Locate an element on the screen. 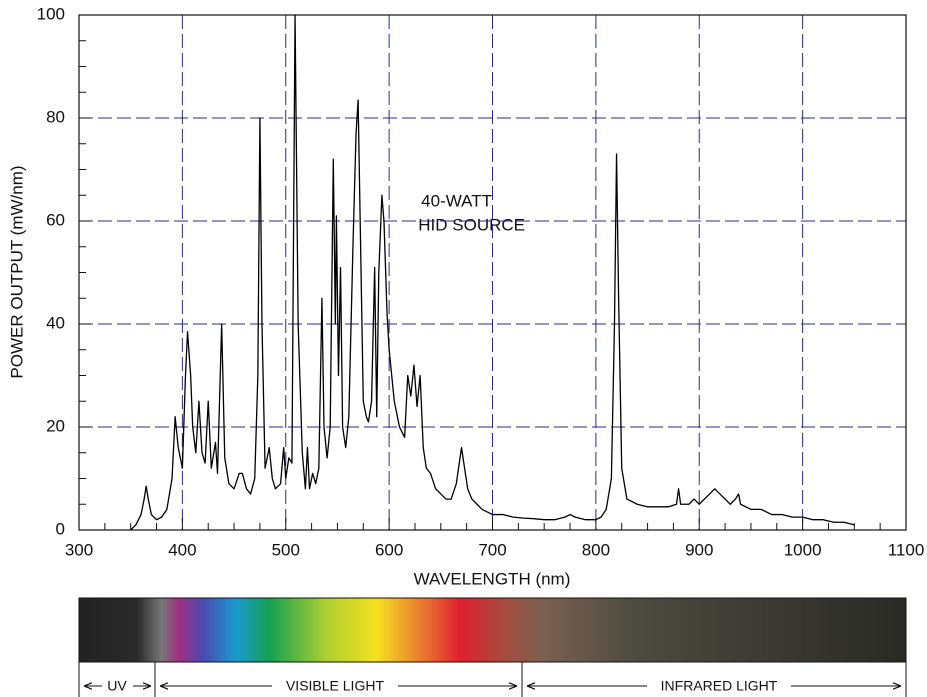 The image size is (927, 697). x-tick-label: 400 is located at coordinates (182, 549).